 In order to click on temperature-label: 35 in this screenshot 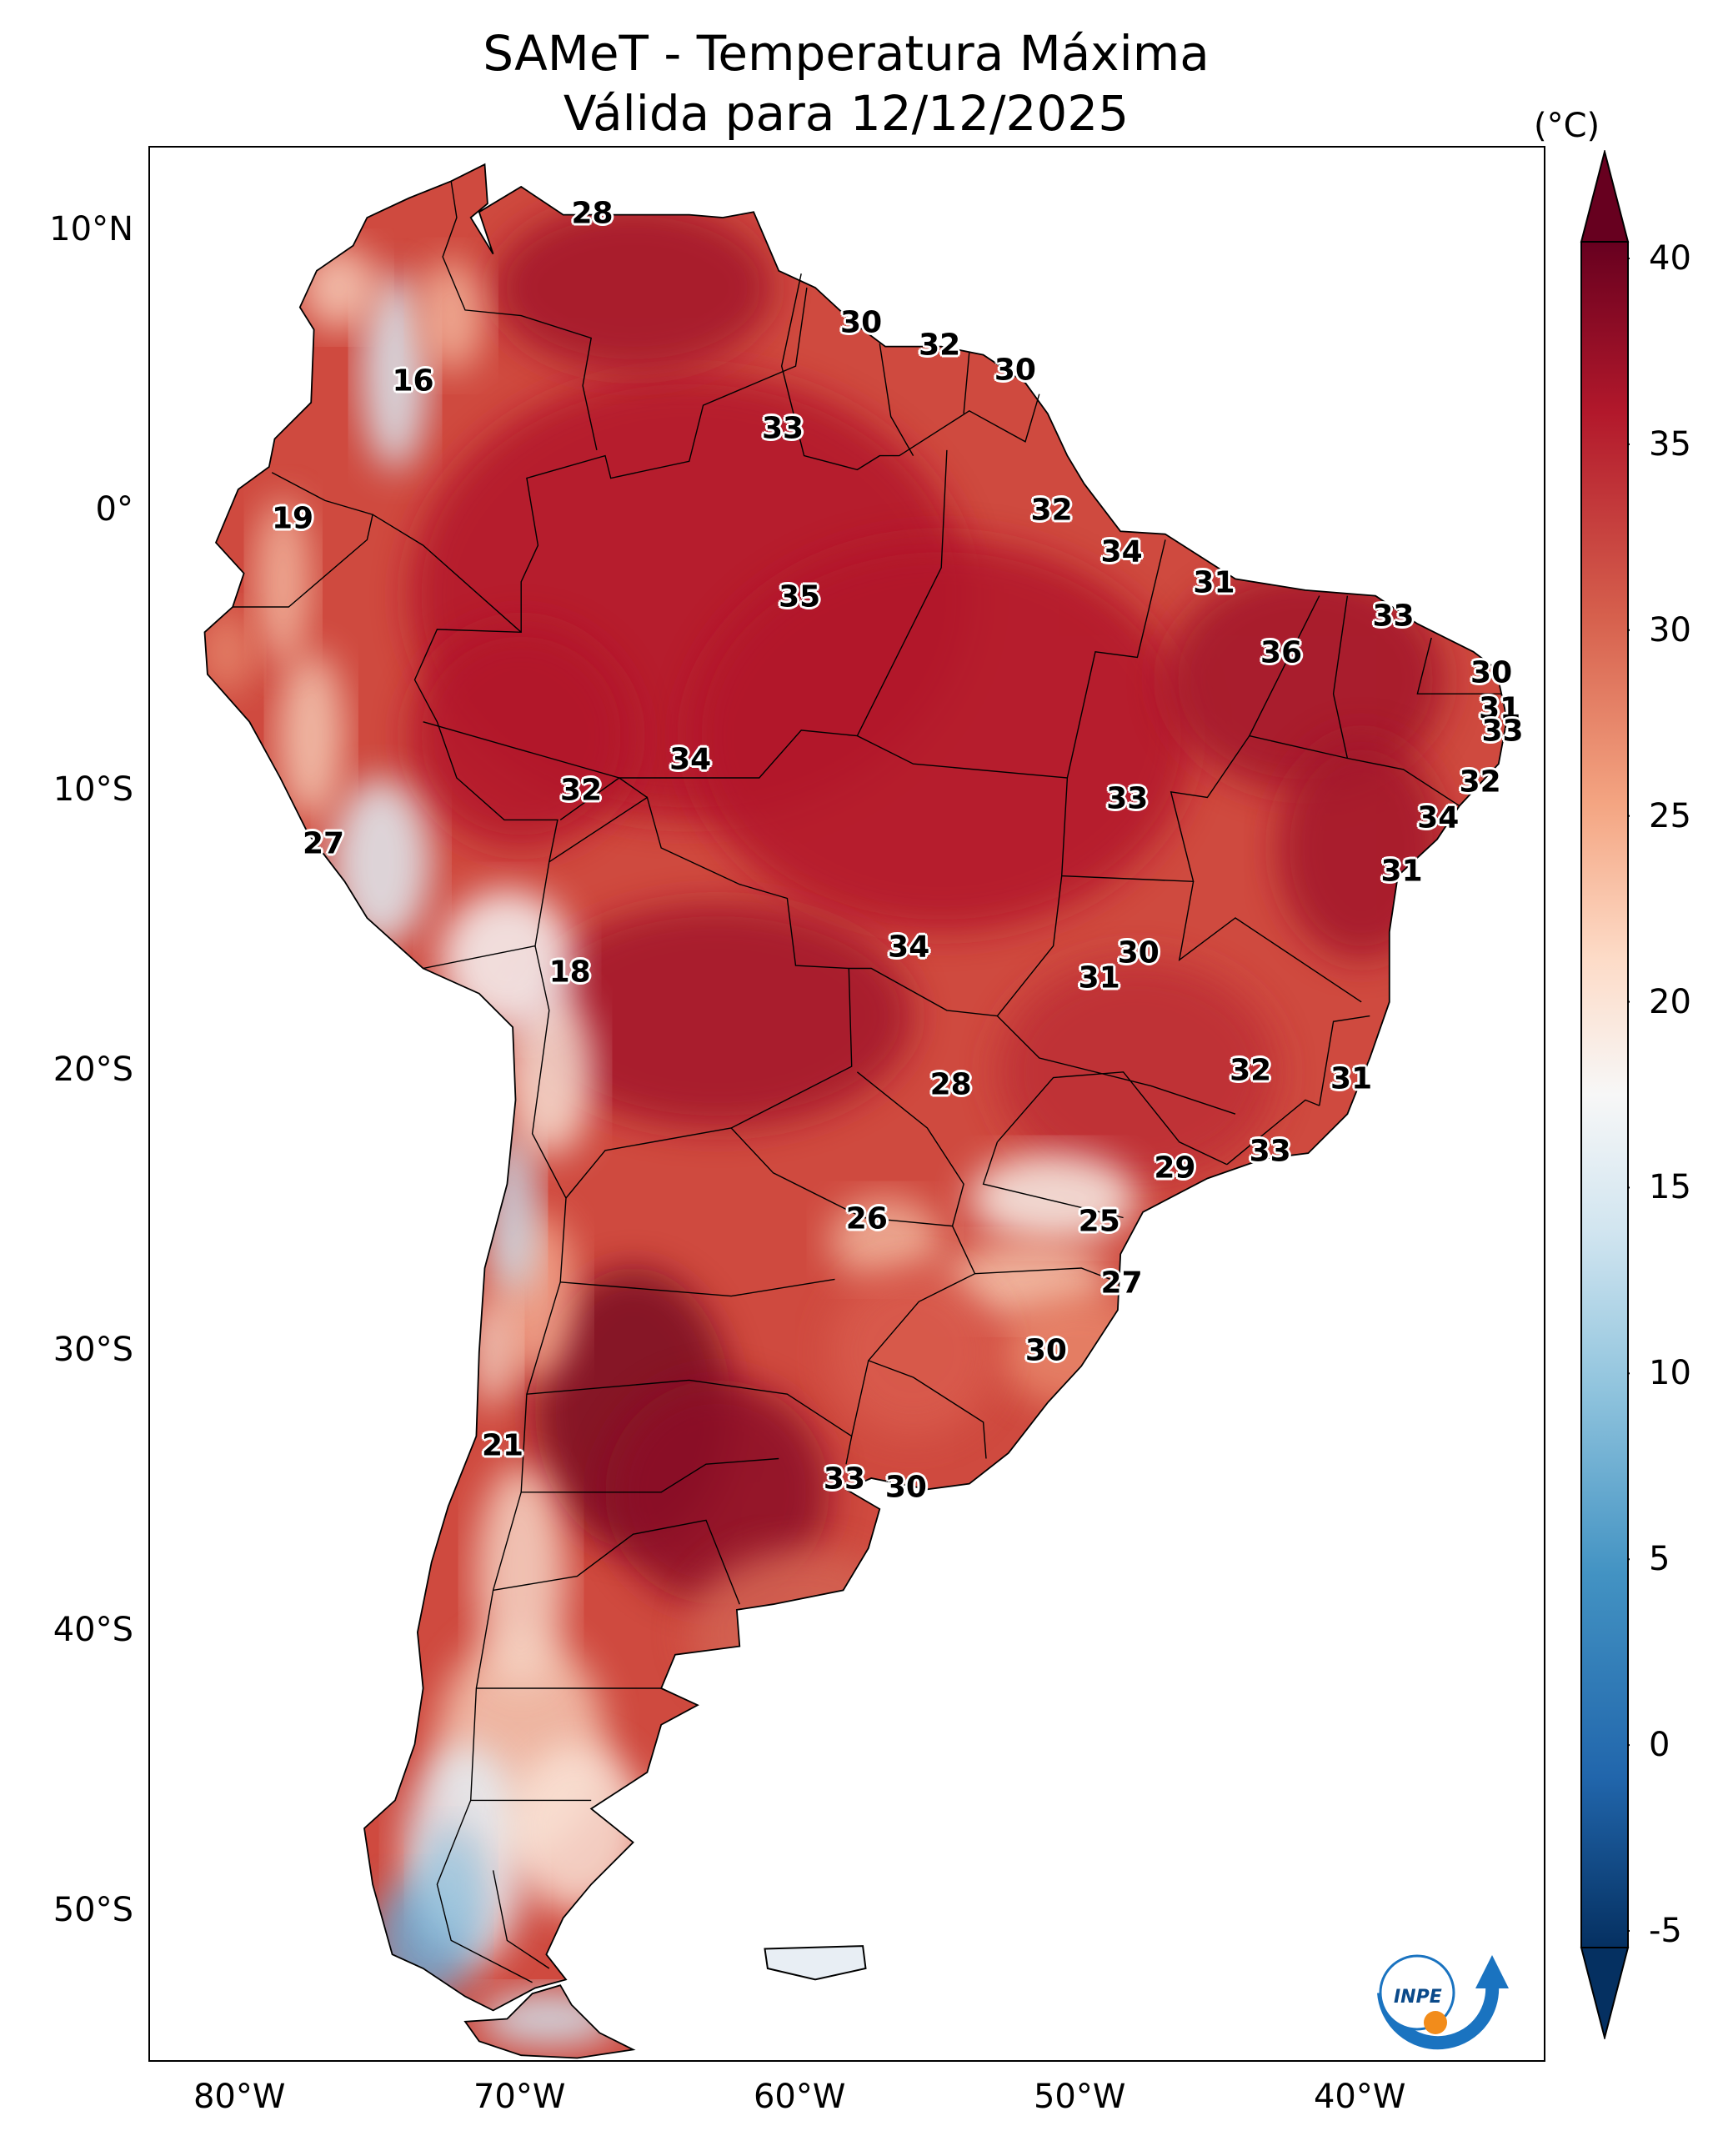, I will do `click(800, 596)`.